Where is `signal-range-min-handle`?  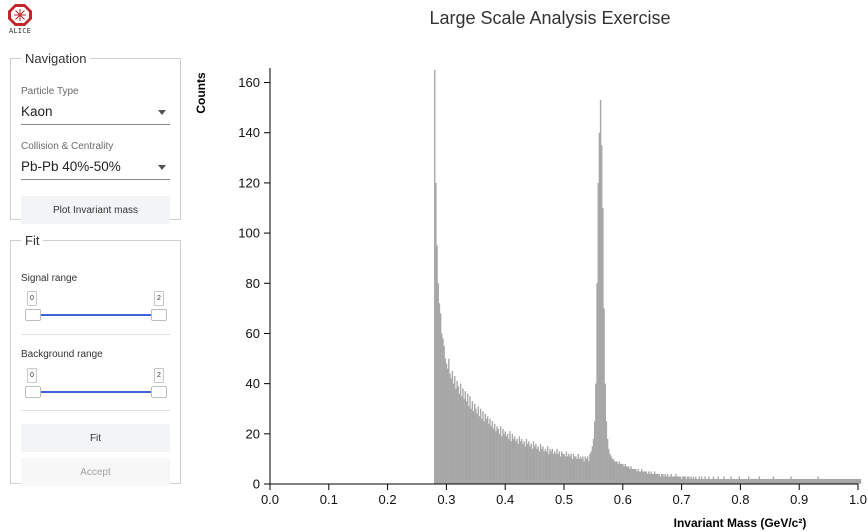
signal-range-min-handle is located at coordinates (33, 315).